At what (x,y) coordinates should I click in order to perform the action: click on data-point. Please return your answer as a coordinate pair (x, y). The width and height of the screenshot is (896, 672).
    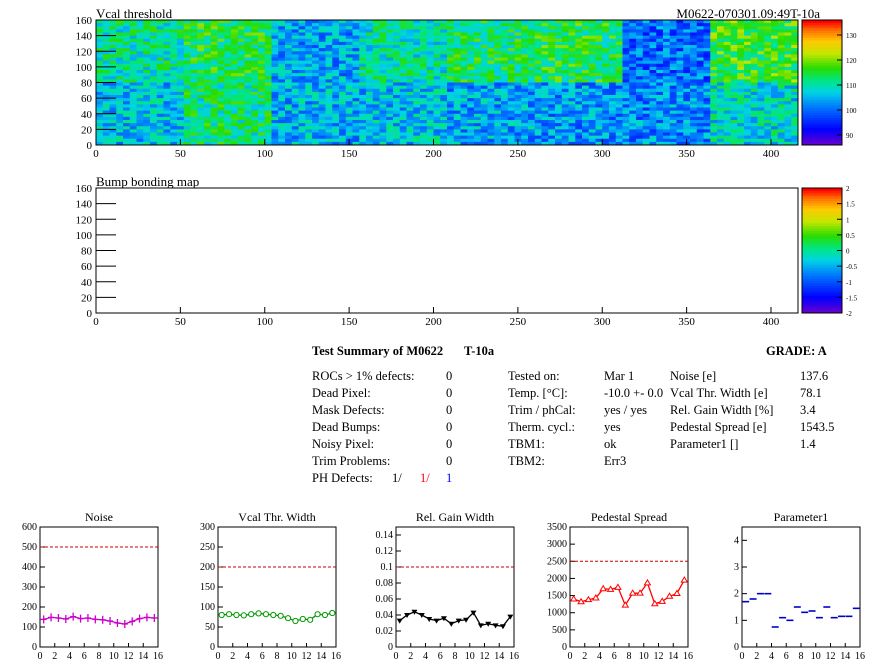
    Looking at the image, I should click on (451, 624).